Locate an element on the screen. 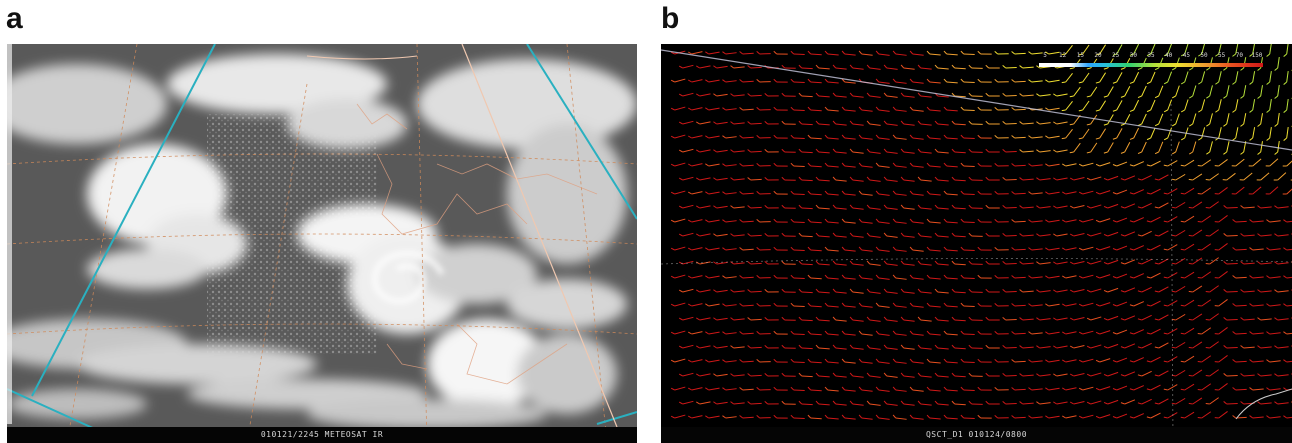 This screenshot has height=443, width=1292. wind-scale-tick: 35 is located at coordinates (1151, 55).